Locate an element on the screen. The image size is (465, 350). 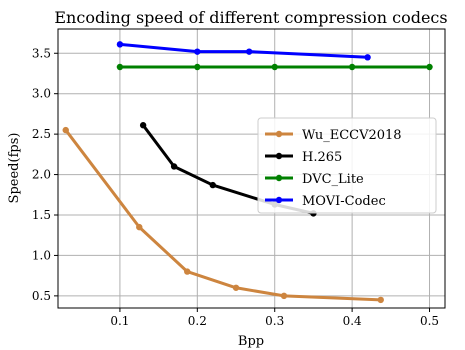
x-tick-label: 0.2 is located at coordinates (197, 321).